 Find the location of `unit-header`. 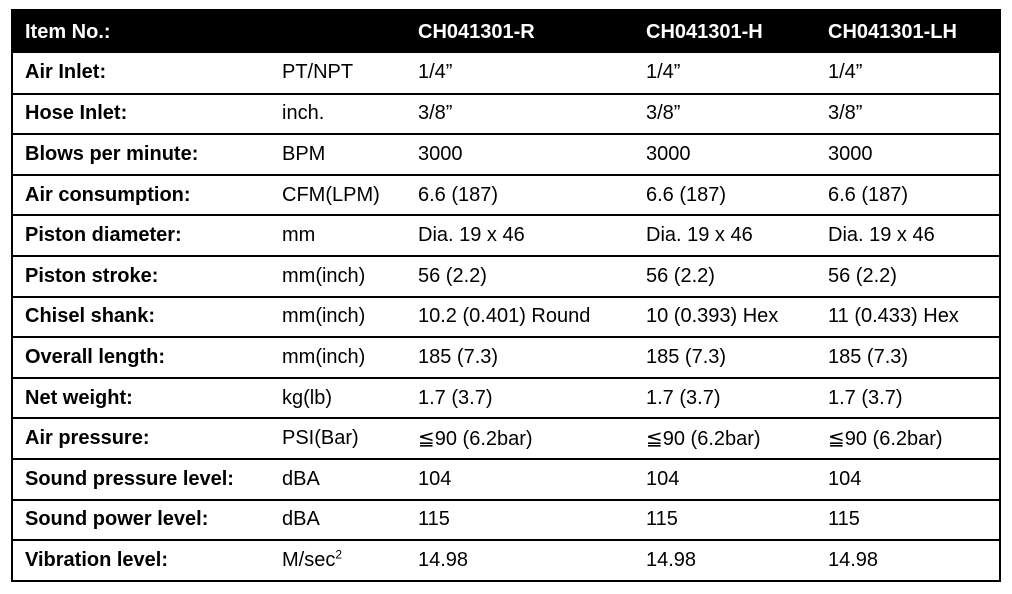

unit-header is located at coordinates (338, 31).